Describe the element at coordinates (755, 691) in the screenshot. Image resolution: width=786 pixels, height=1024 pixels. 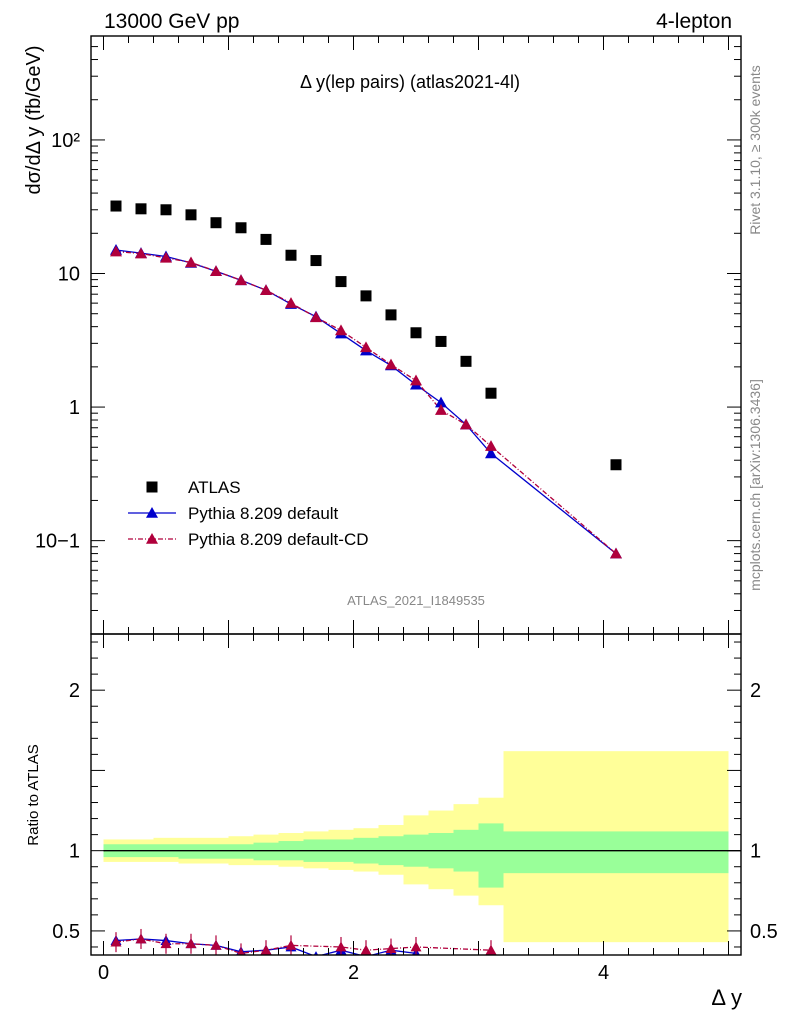
I see `ratio-y-tick-label-right: 2` at that location.